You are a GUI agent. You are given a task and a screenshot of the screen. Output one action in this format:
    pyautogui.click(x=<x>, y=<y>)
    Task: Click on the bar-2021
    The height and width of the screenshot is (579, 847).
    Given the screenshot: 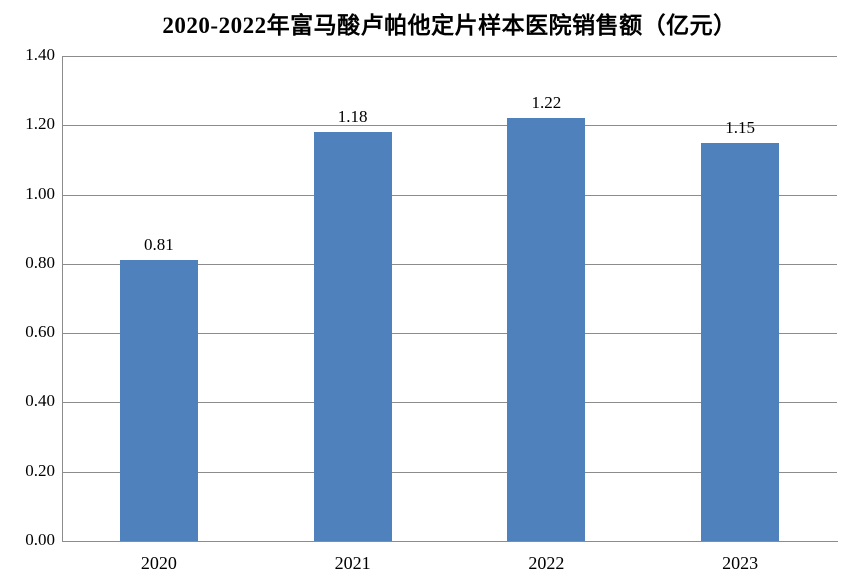 What is the action you would take?
    pyautogui.click(x=352, y=336)
    